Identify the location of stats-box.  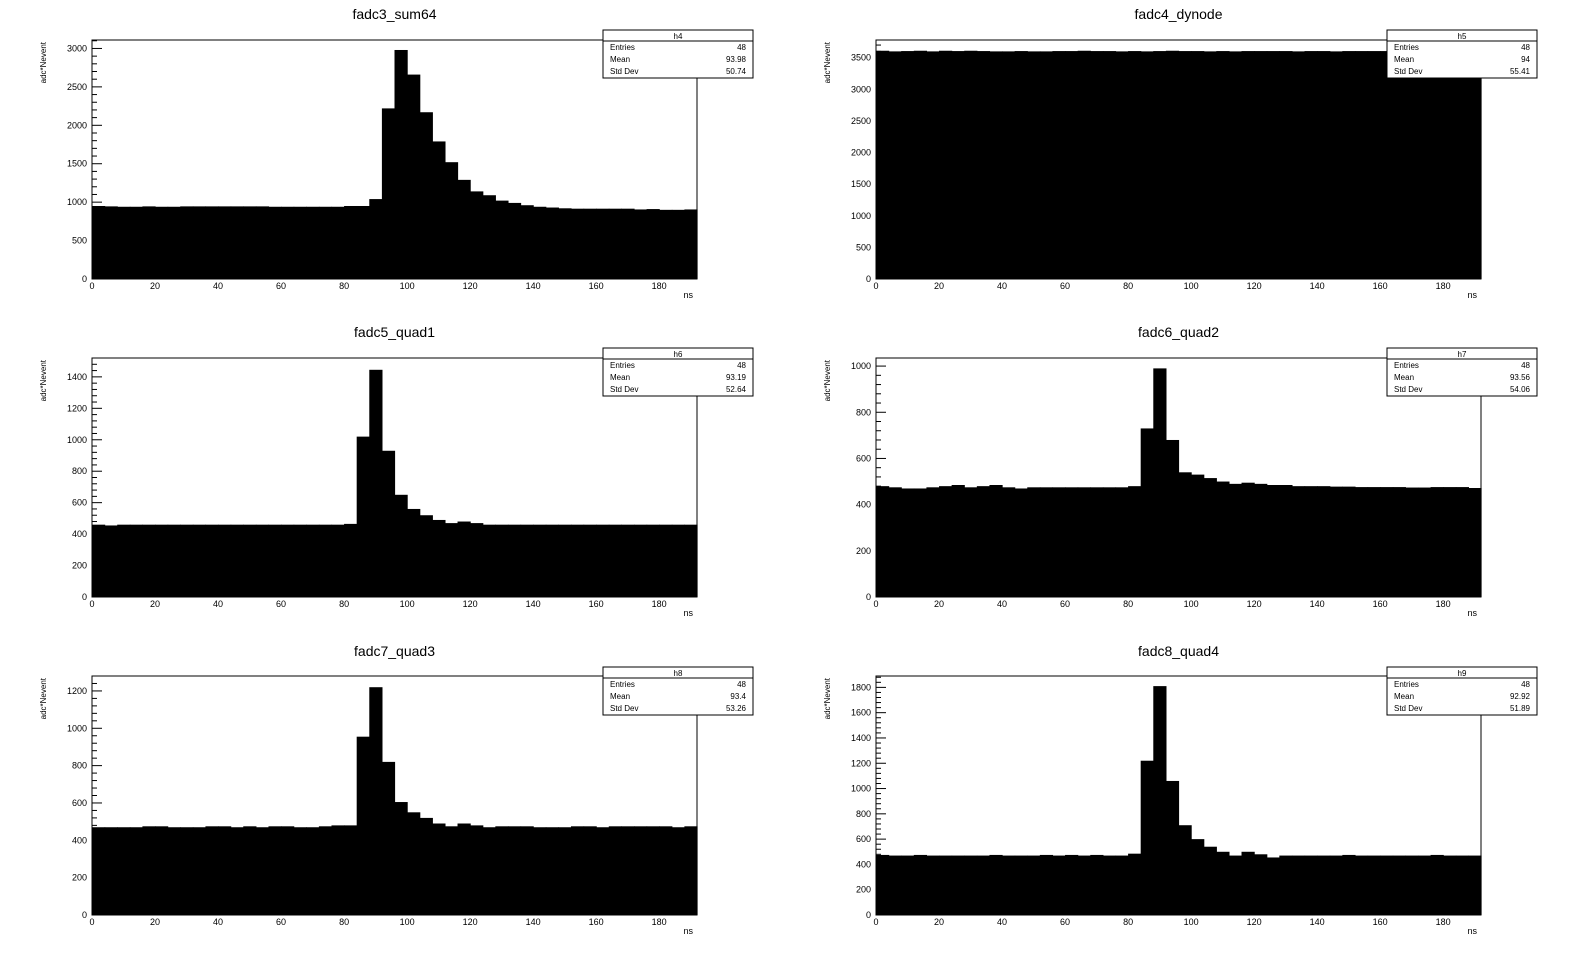
(678, 54).